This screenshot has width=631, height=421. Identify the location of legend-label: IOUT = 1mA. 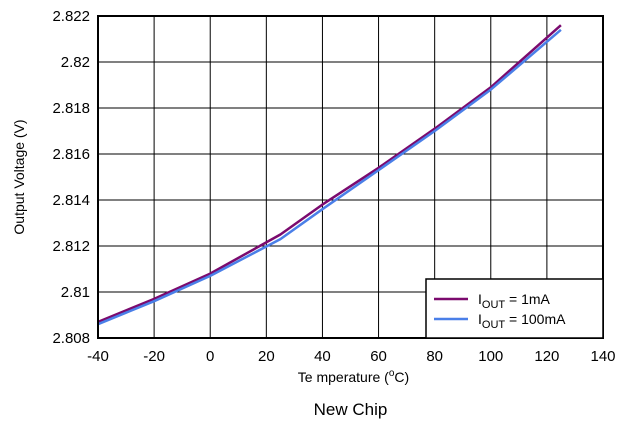
(514, 301).